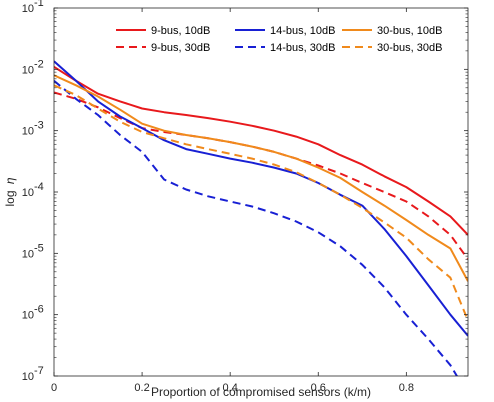  Describe the element at coordinates (302, 31) in the screenshot. I see `legend-label-2: 14-bus, 10dB` at that location.